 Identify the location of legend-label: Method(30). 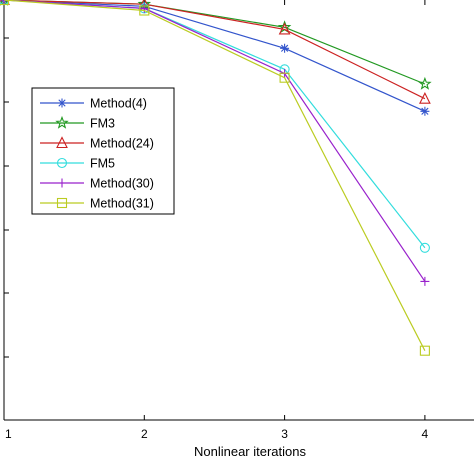
(122, 184).